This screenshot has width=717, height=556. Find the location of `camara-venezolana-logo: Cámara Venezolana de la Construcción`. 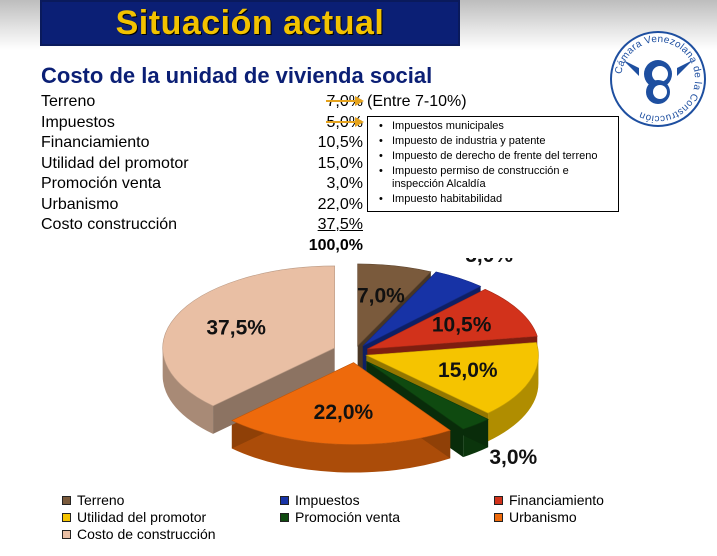

camara-venezolana-logo: Cámara Venezolana de la Construcción is located at coordinates (658, 79).